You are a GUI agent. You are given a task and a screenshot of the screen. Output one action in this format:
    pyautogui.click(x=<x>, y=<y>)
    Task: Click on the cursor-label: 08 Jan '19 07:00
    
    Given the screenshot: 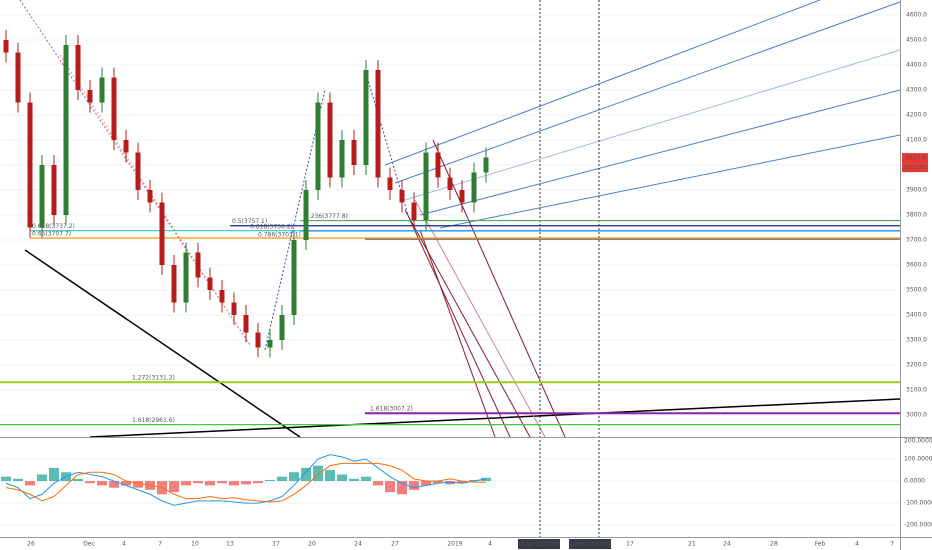 What is the action you would take?
    pyautogui.click(x=539, y=545)
    